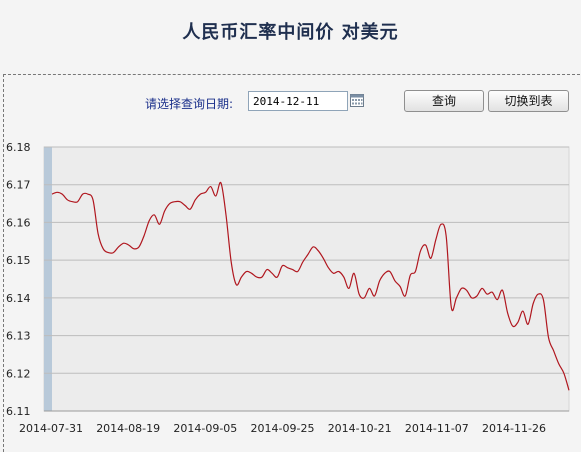  I want to click on y-tick-label: 6.11, so click(18, 411).